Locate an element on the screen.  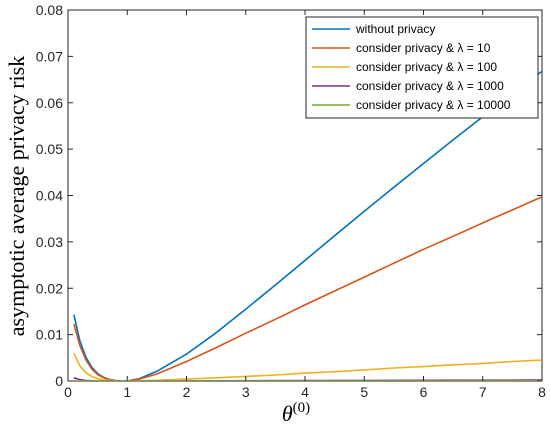
y-tick-label: 0.07 is located at coordinates (49, 56).